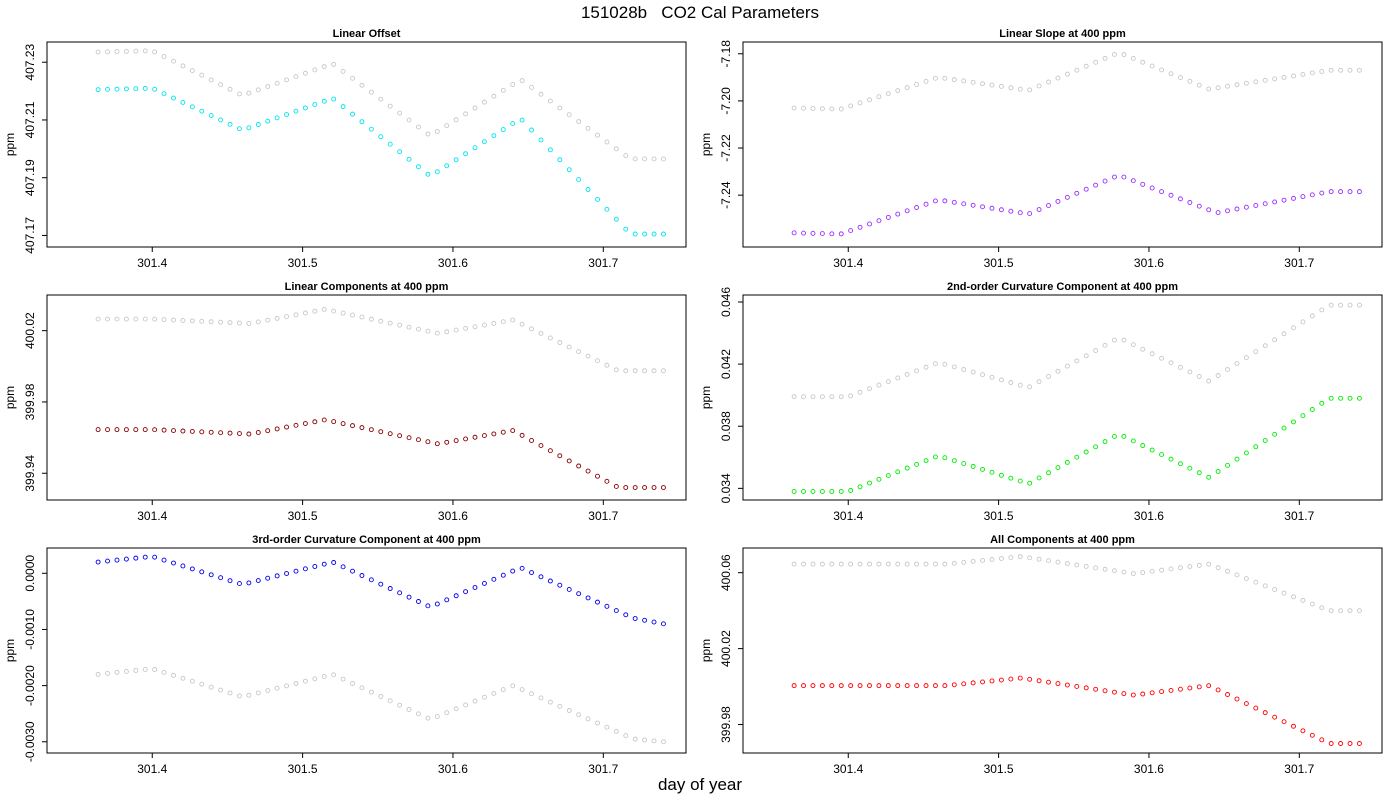 The width and height of the screenshot is (1400, 800). Describe the element at coordinates (1299, 263) in the screenshot. I see `x-tick-label: 301.7` at that location.